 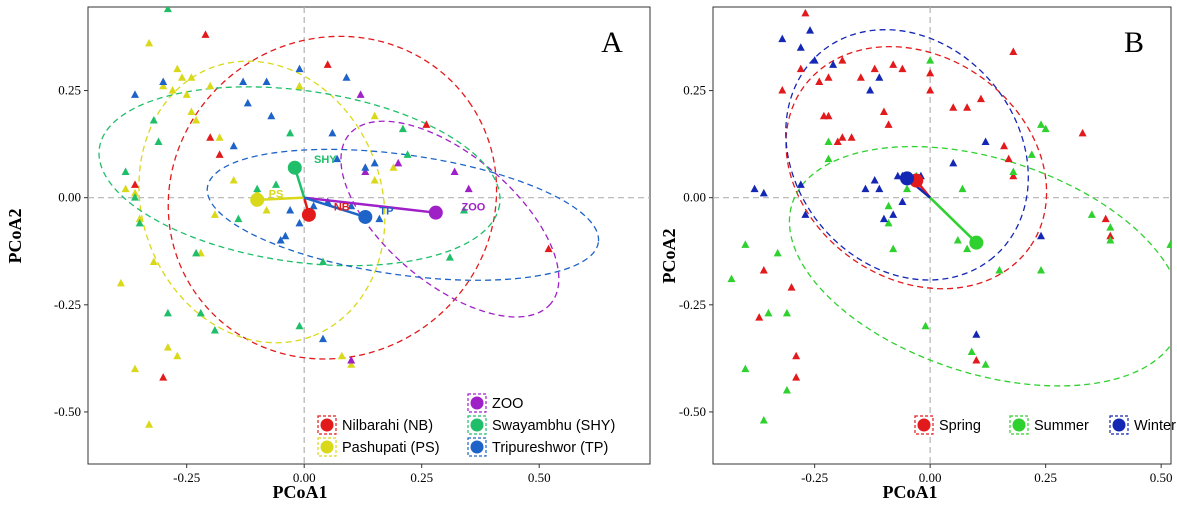 What do you see at coordinates (1045, 477) in the screenshot?
I see `x-tick-label: 0.25` at bounding box center [1045, 477].